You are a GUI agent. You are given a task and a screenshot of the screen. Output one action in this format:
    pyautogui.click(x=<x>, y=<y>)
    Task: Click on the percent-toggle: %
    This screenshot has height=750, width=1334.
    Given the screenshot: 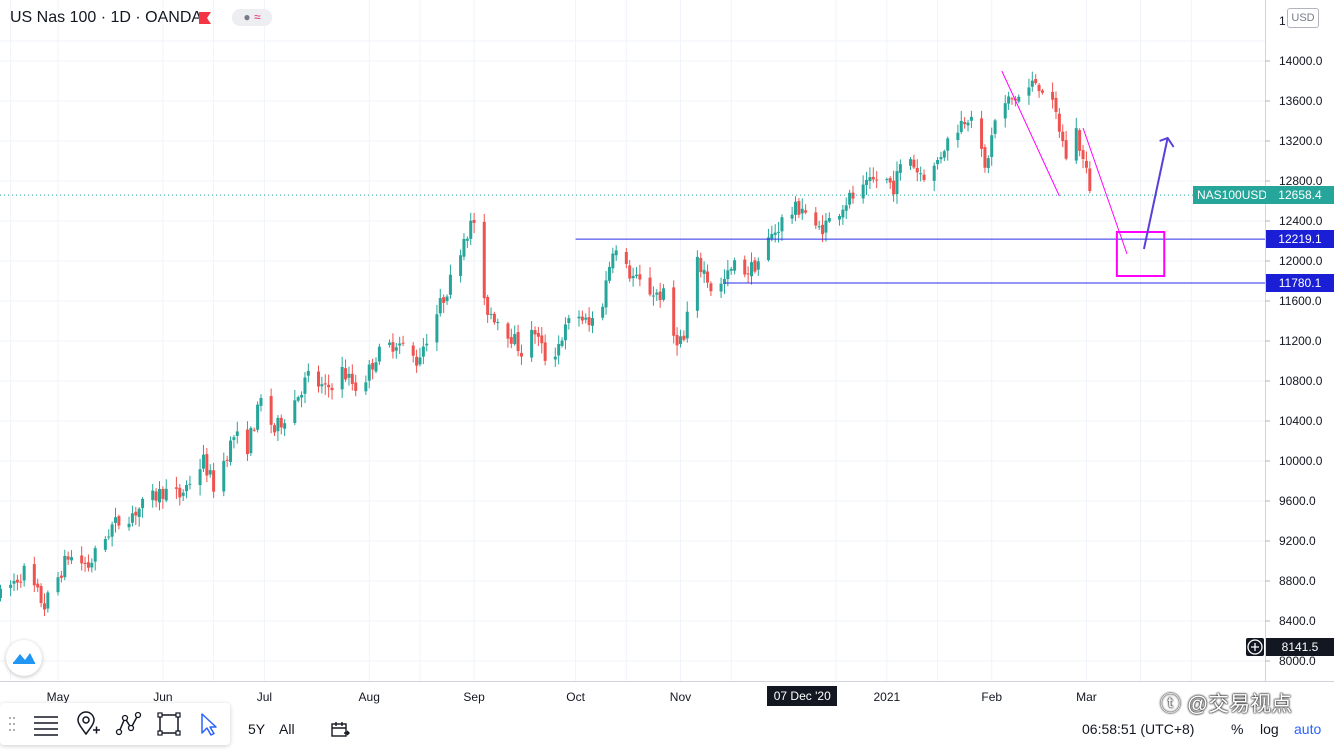 What is the action you would take?
    pyautogui.click(x=1237, y=729)
    